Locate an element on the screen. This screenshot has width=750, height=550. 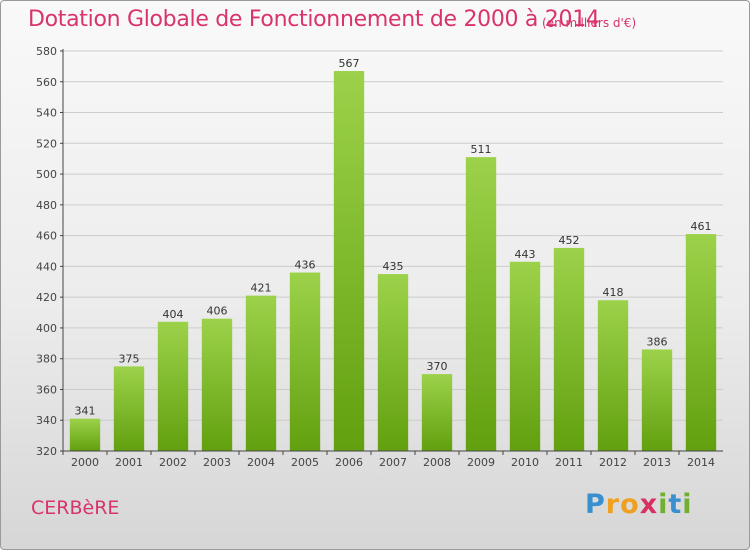
bar-2013 is located at coordinates (657, 400).